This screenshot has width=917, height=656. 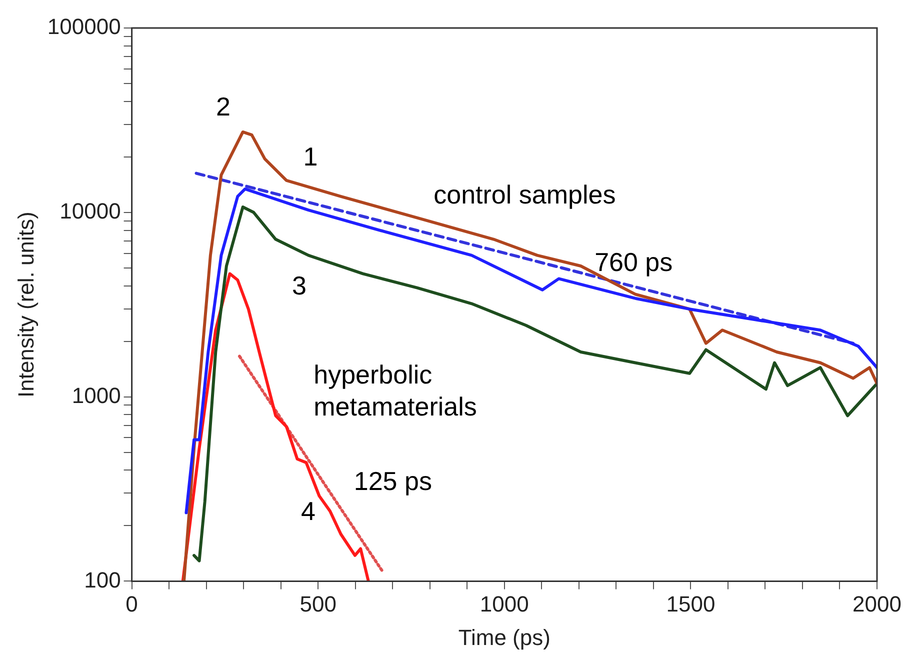 I want to click on annotation: control samples, so click(x=525, y=194).